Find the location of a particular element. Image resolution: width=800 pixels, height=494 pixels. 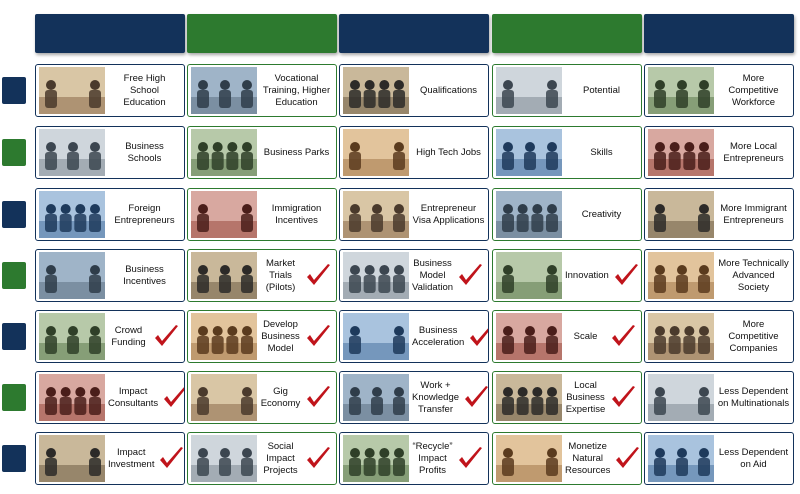

cell-outcomes-6: Local Business Expertise is located at coordinates (567, 397).